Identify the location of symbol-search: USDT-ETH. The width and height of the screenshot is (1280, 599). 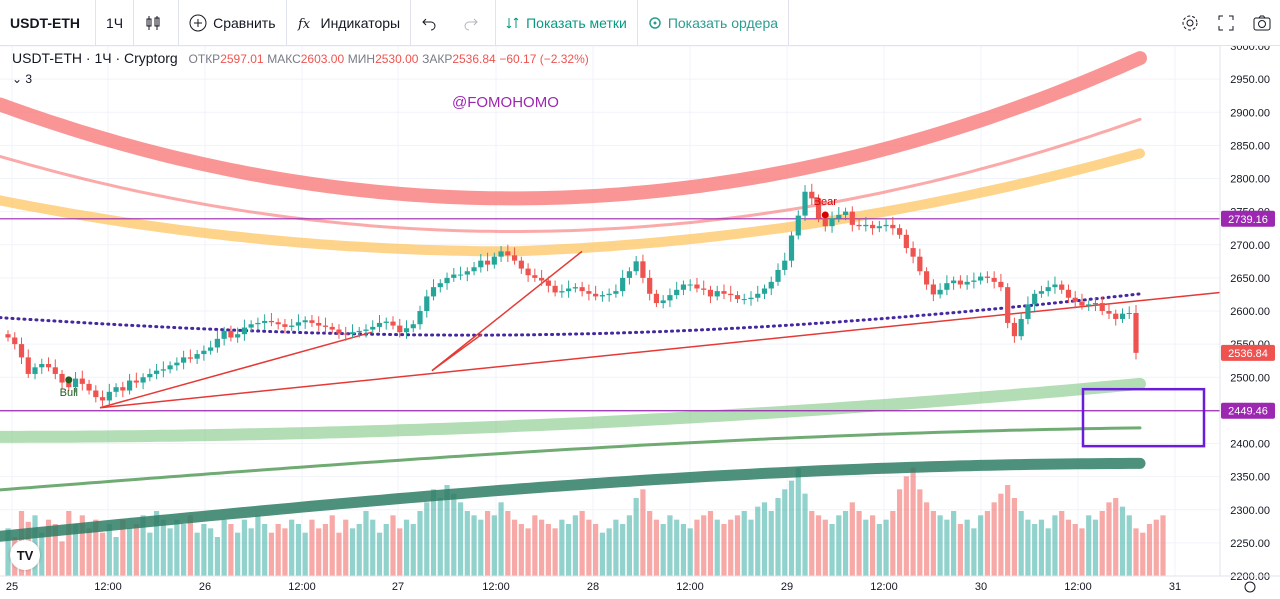
(48, 23).